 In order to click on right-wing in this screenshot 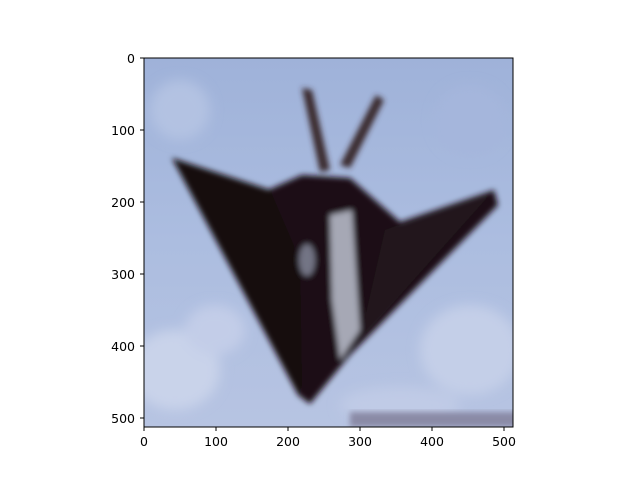, I will do `click(427, 265)`.